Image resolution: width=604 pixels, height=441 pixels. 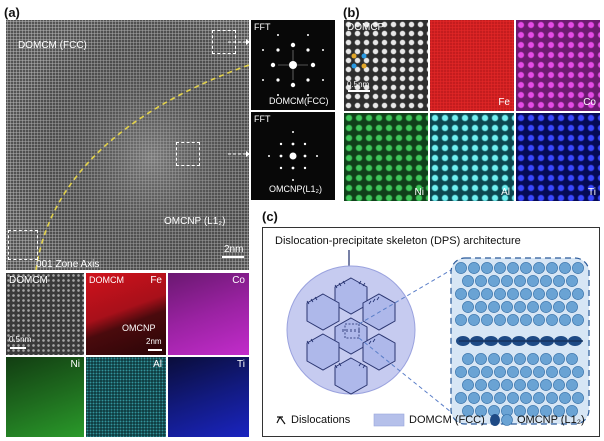 I want to click on b-tile-fe: Fe, so click(x=472, y=65).